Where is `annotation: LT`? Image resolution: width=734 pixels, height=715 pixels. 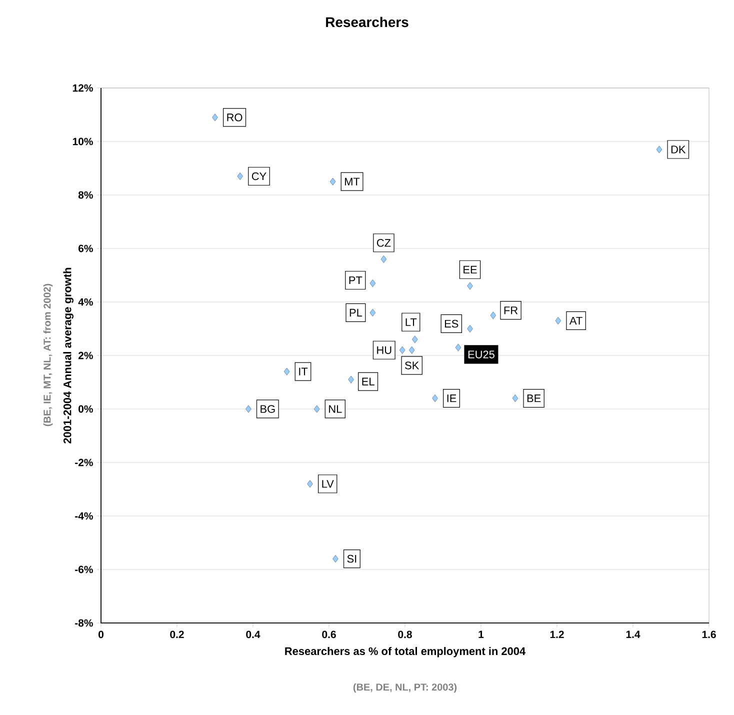
annotation: LT is located at coordinates (411, 322).